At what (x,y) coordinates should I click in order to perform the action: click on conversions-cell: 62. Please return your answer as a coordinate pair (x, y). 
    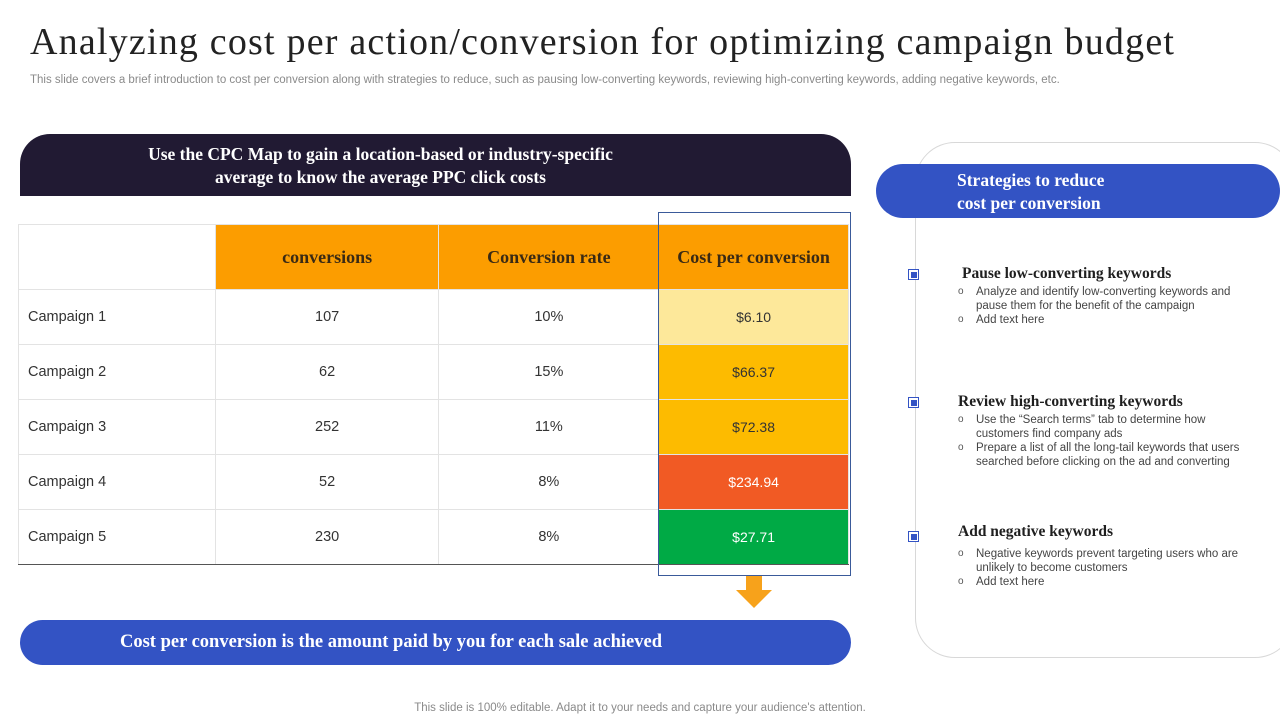
    Looking at the image, I should click on (327, 372).